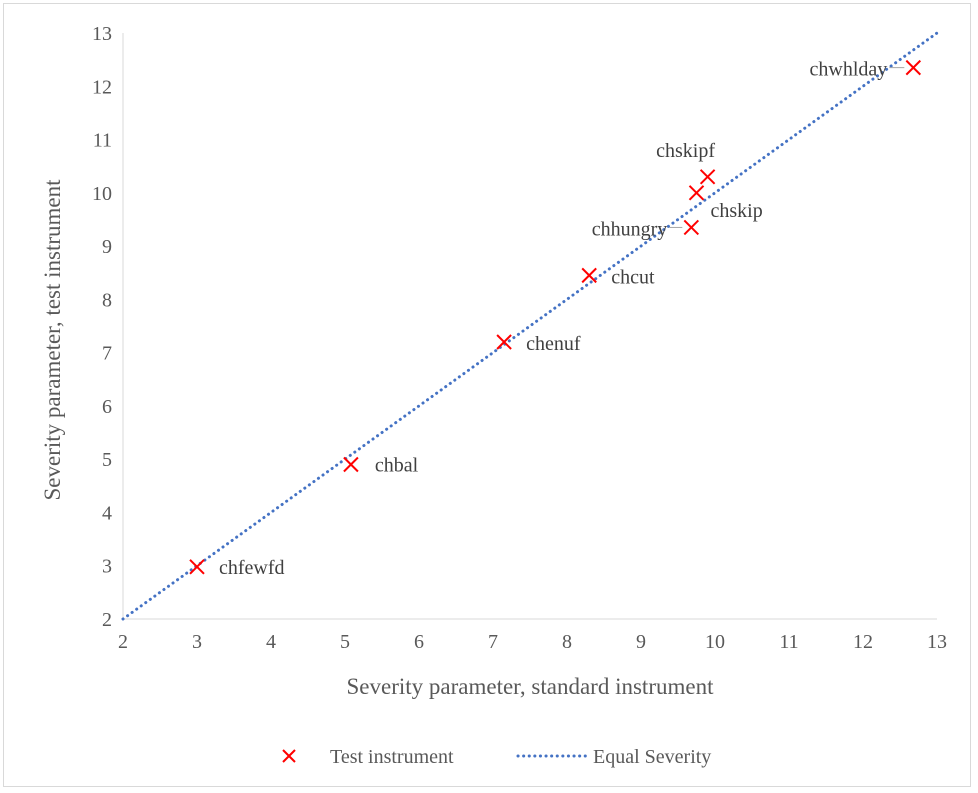 The width and height of the screenshot is (978, 793). I want to click on x-tick-label: 6, so click(419, 642).